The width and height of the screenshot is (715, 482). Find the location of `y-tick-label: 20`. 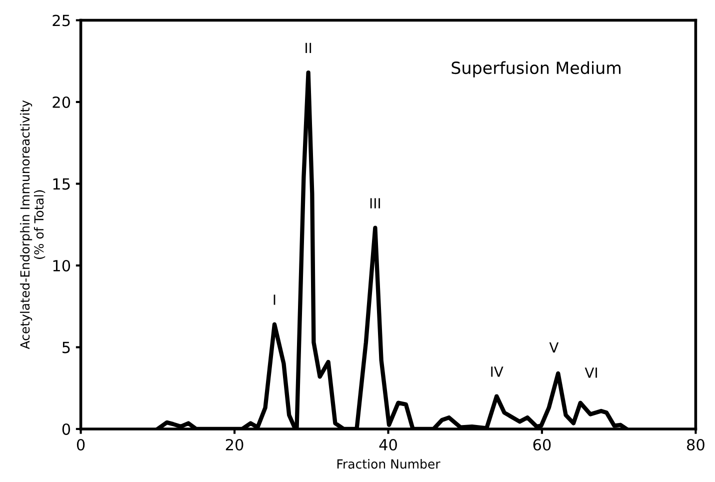

y-tick-label: 20 is located at coordinates (61, 102).